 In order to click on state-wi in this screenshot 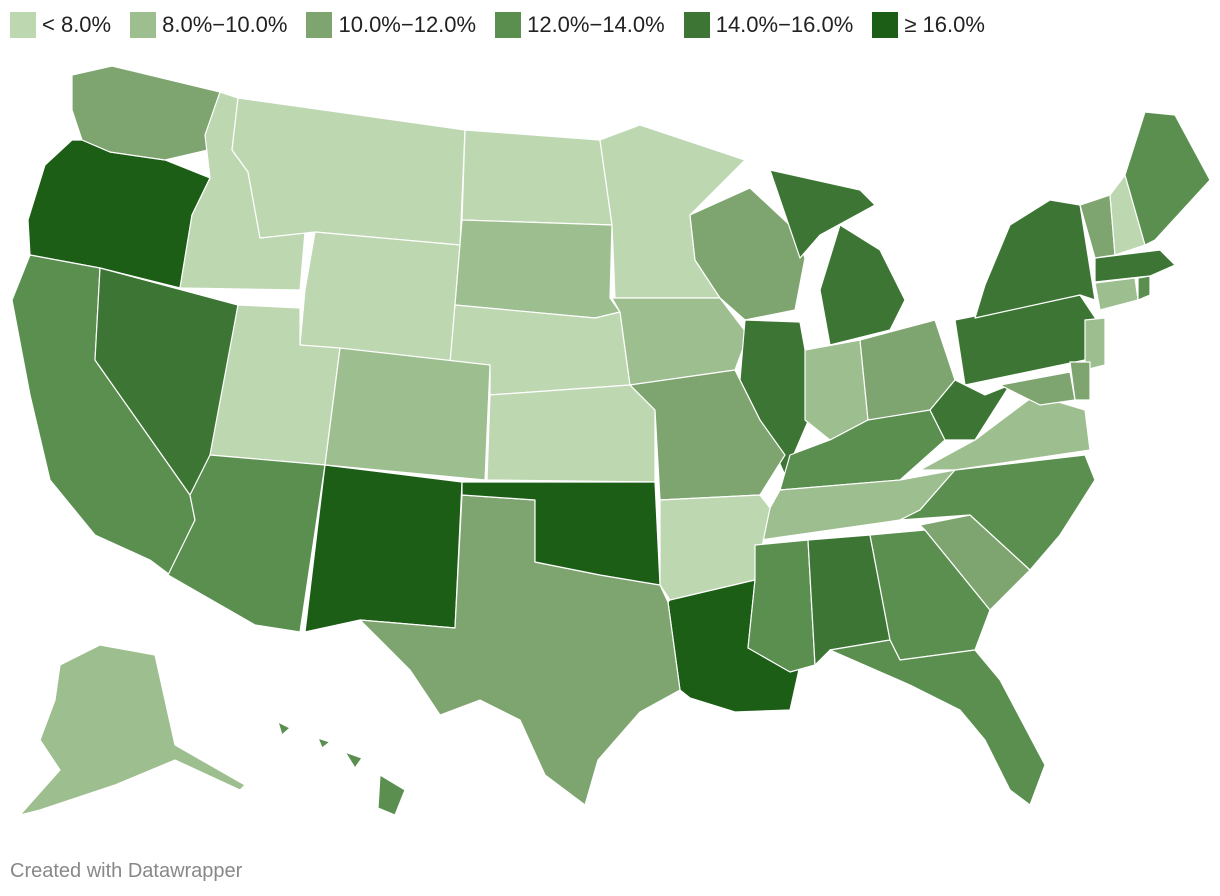, I will do `click(747, 254)`.